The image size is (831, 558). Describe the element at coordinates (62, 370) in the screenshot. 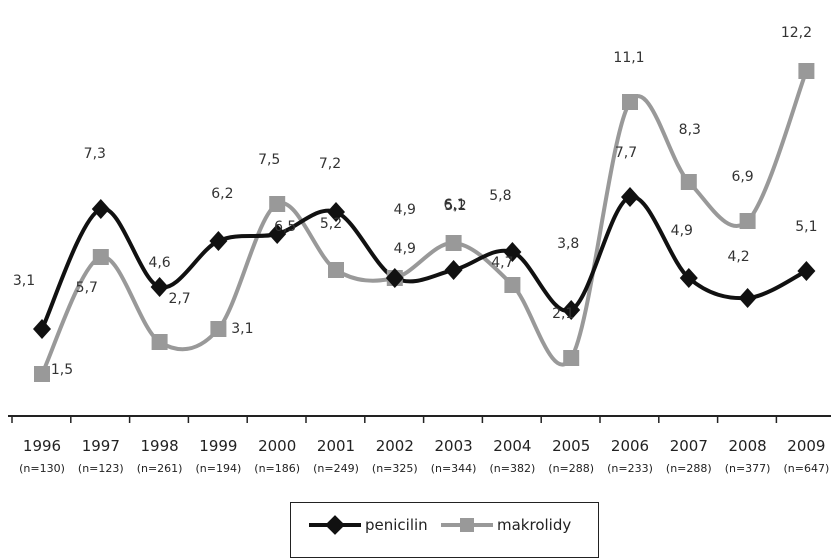

I see `data-label-makrolidy-1996: 1,5` at that location.